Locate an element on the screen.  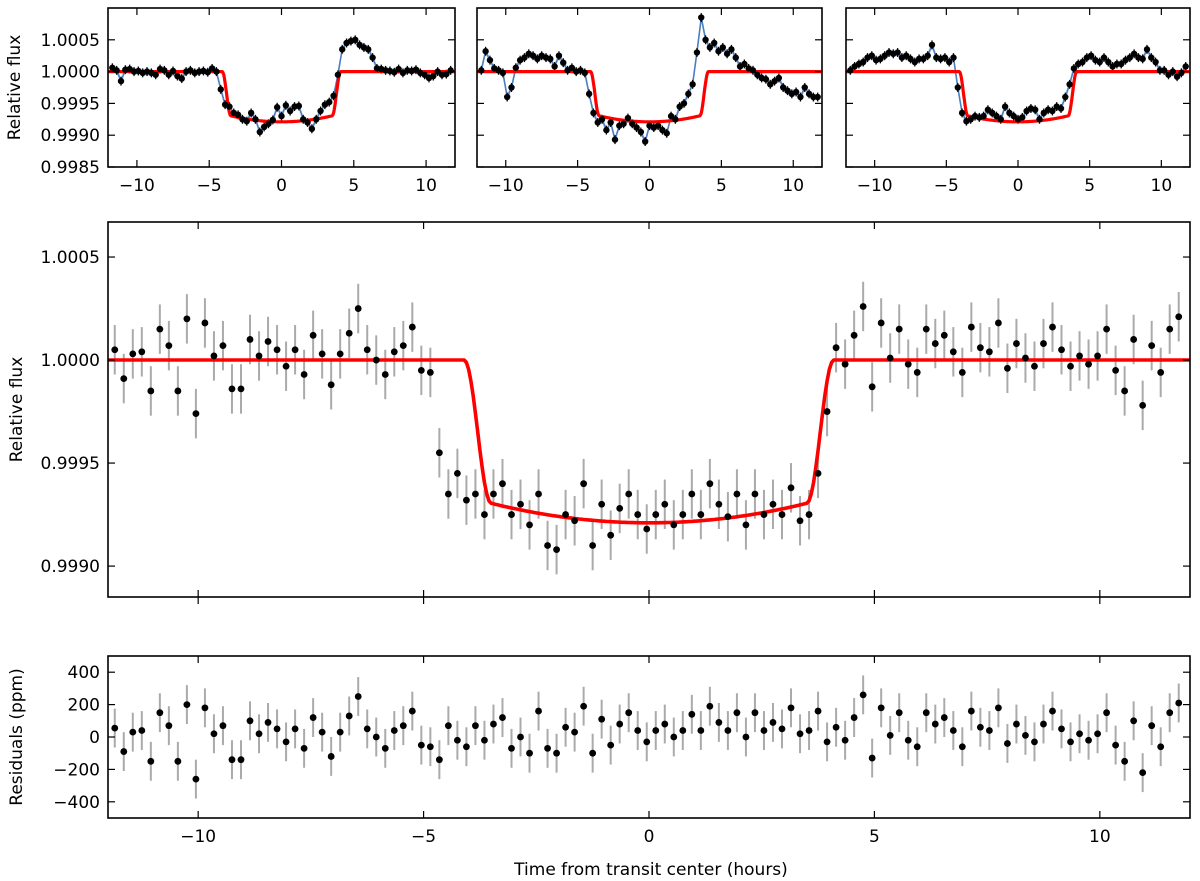
y-tick-label: 400 is located at coordinates (84, 673).